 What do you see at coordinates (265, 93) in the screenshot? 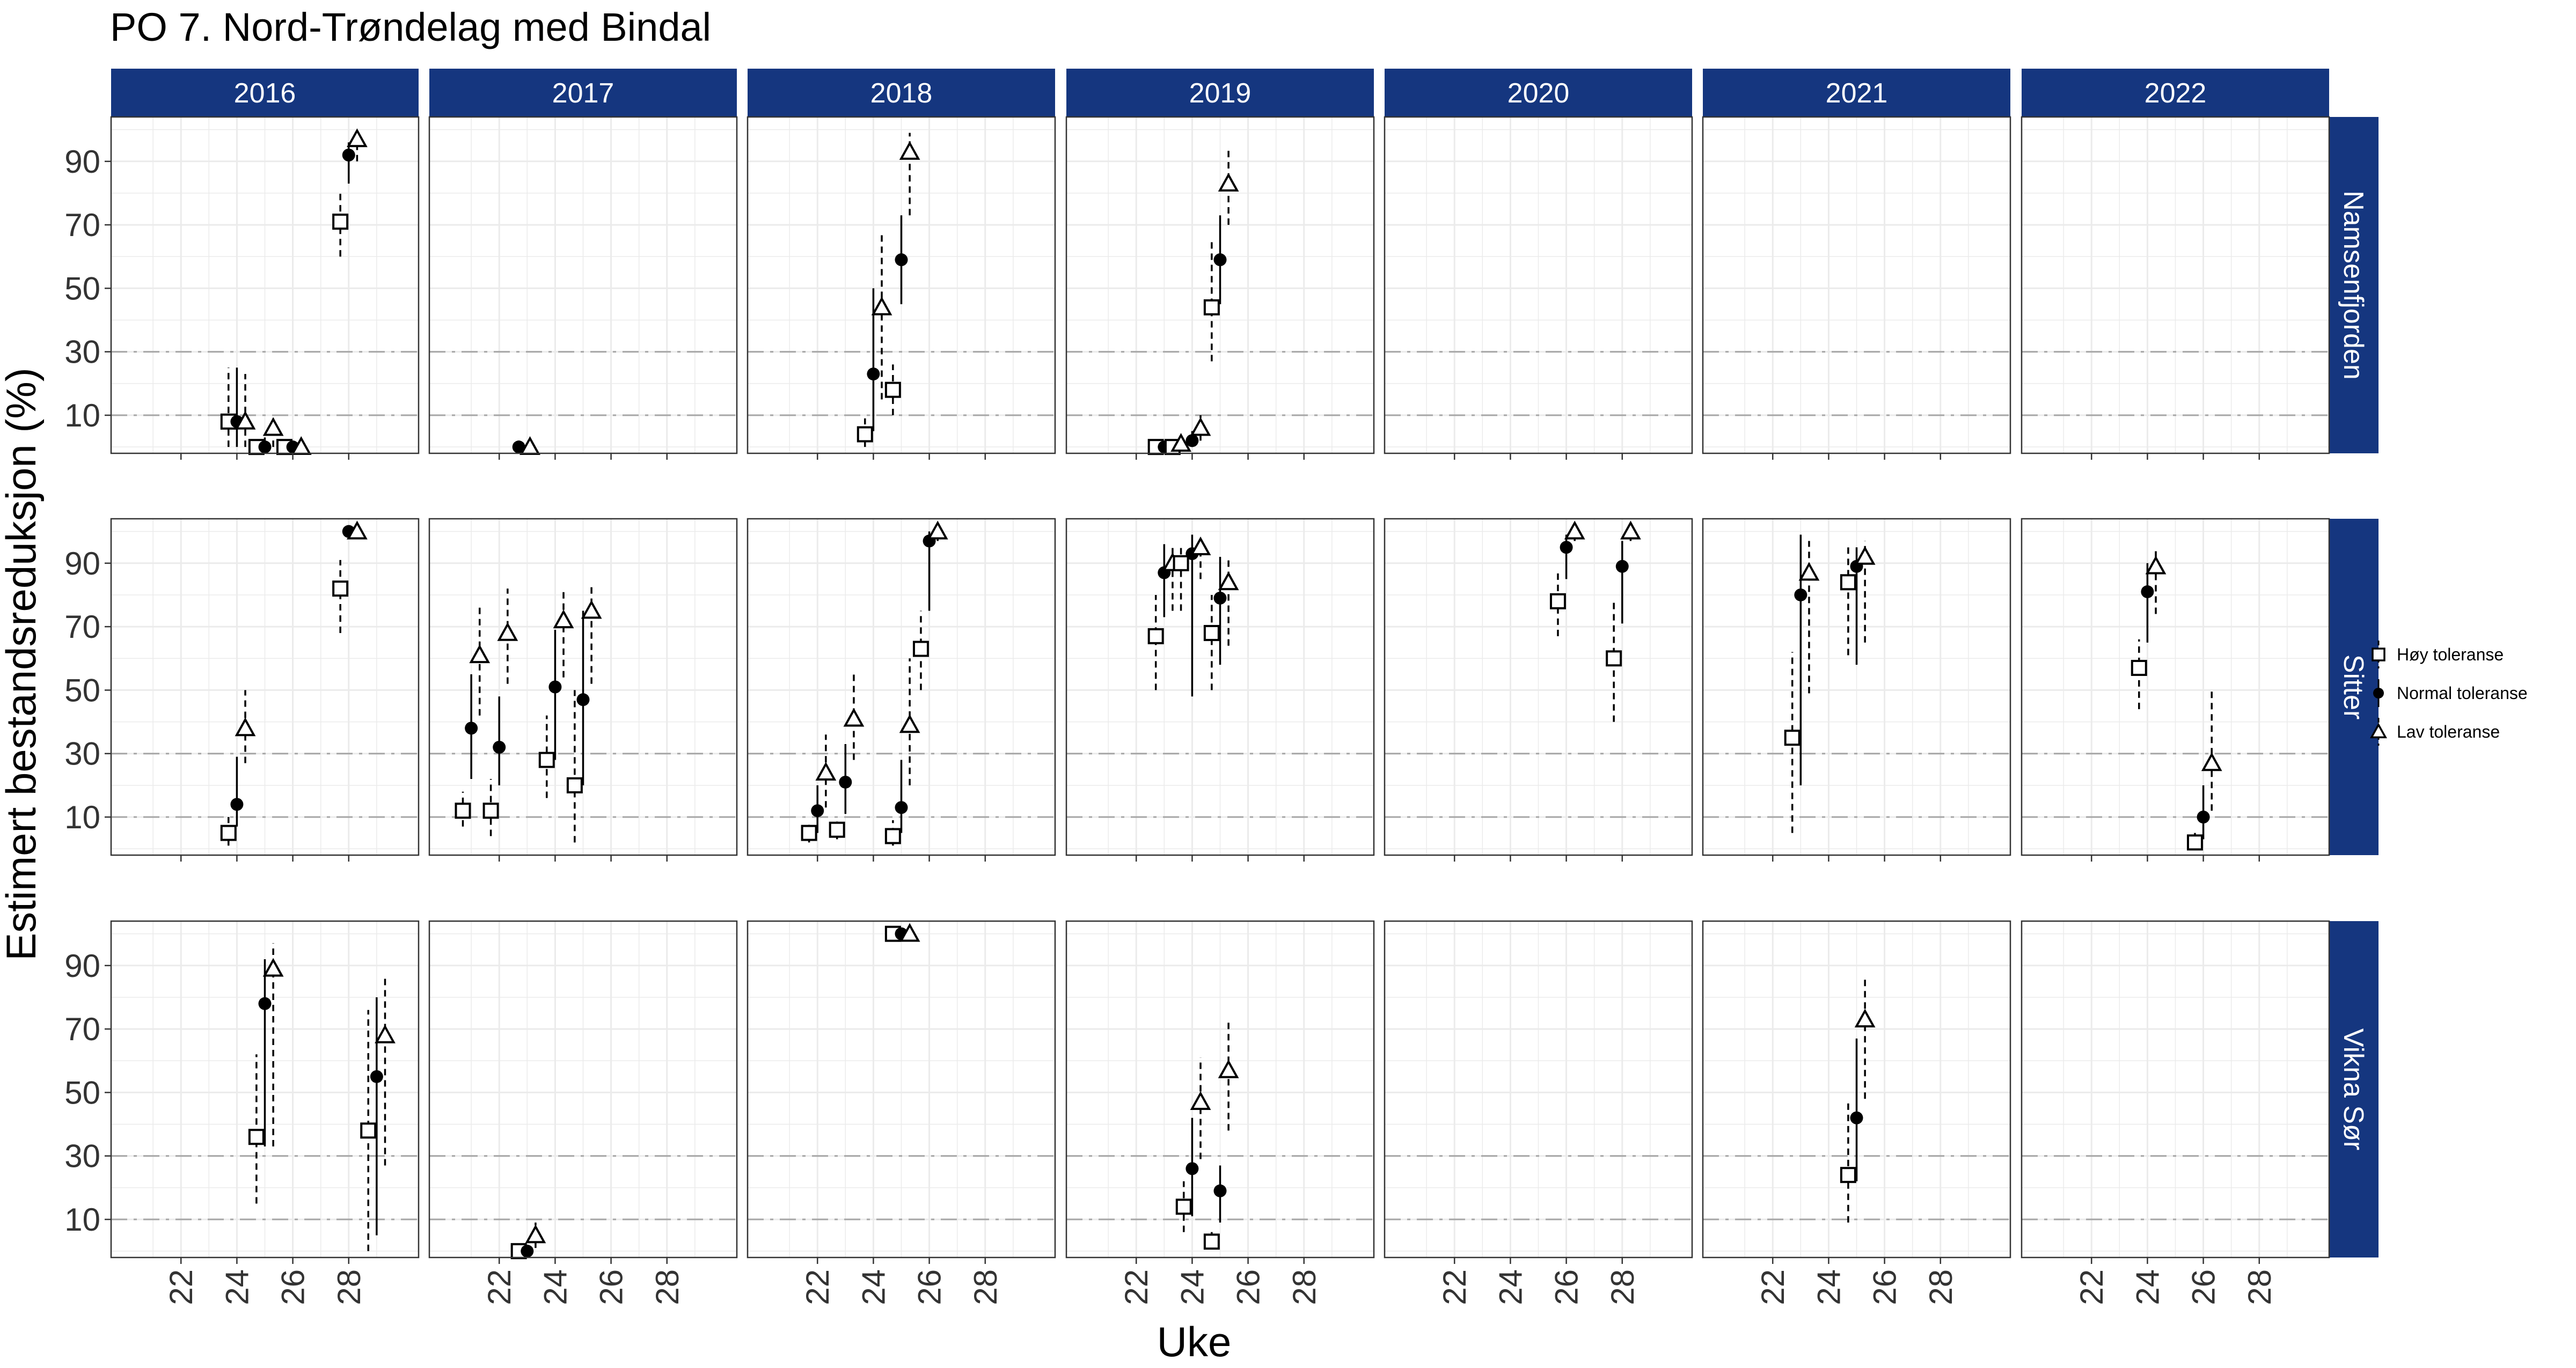
I see `column-strip-2016` at bounding box center [265, 93].